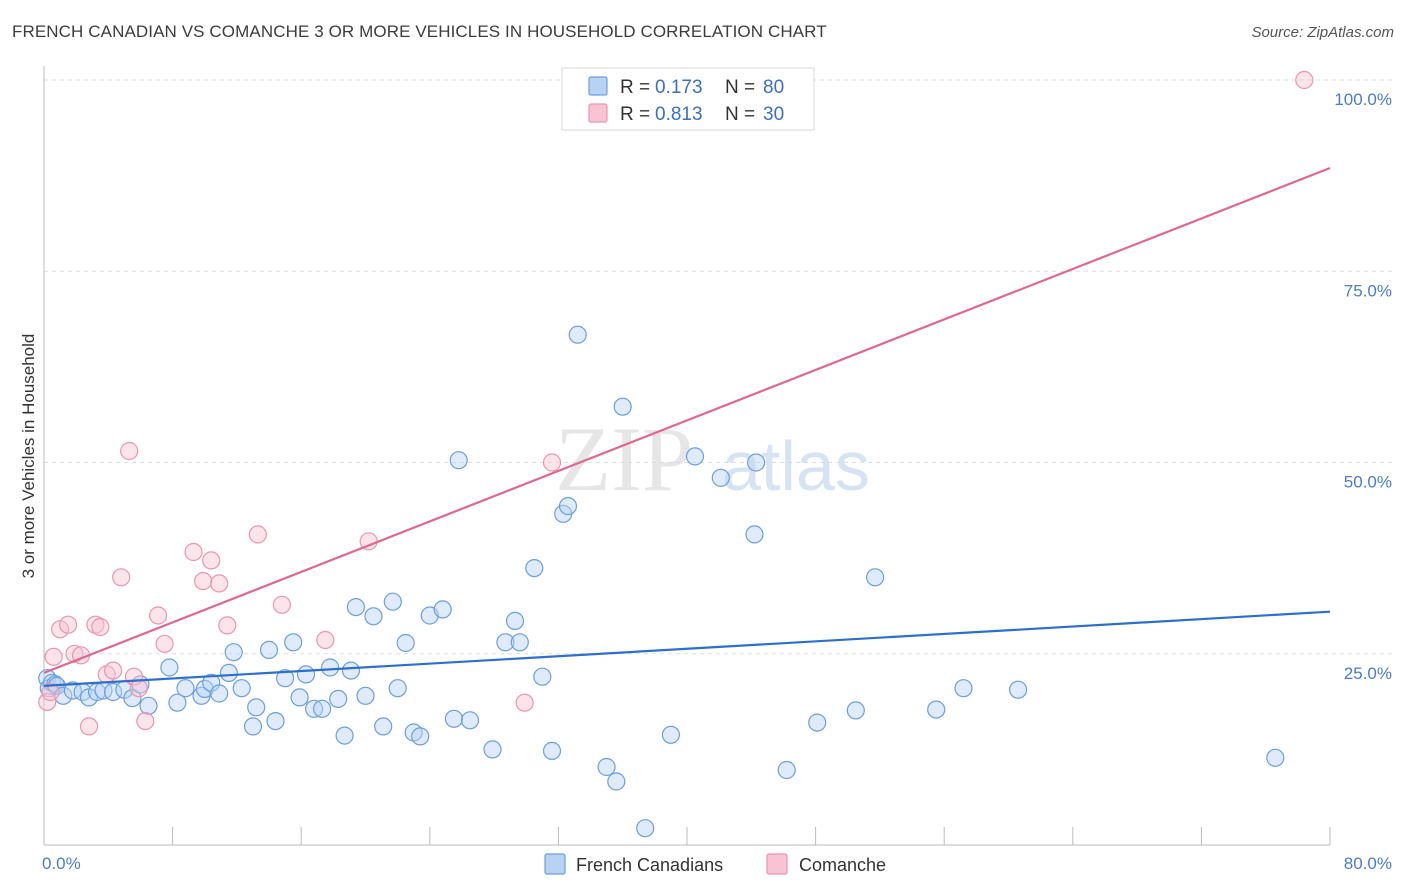 This screenshot has width=1406, height=892. I want to click on legend-swatch-comanche, so click(598, 113).